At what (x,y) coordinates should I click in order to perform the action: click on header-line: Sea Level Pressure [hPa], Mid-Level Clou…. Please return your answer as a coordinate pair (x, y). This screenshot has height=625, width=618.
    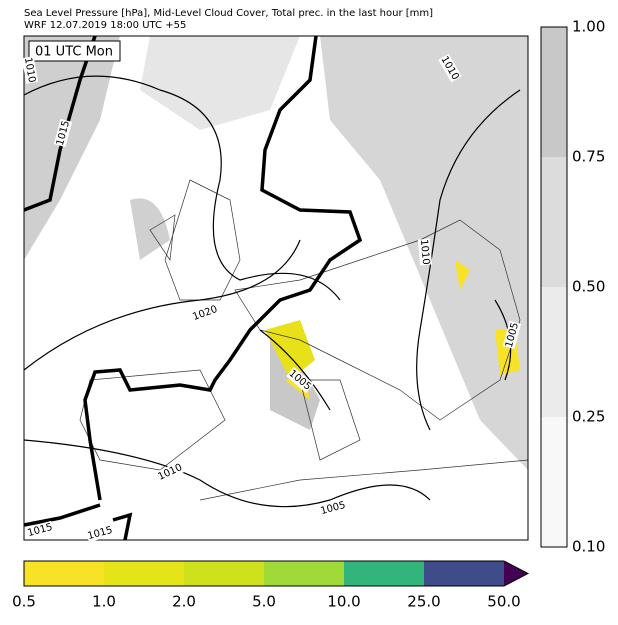
    Looking at the image, I should click on (228, 13).